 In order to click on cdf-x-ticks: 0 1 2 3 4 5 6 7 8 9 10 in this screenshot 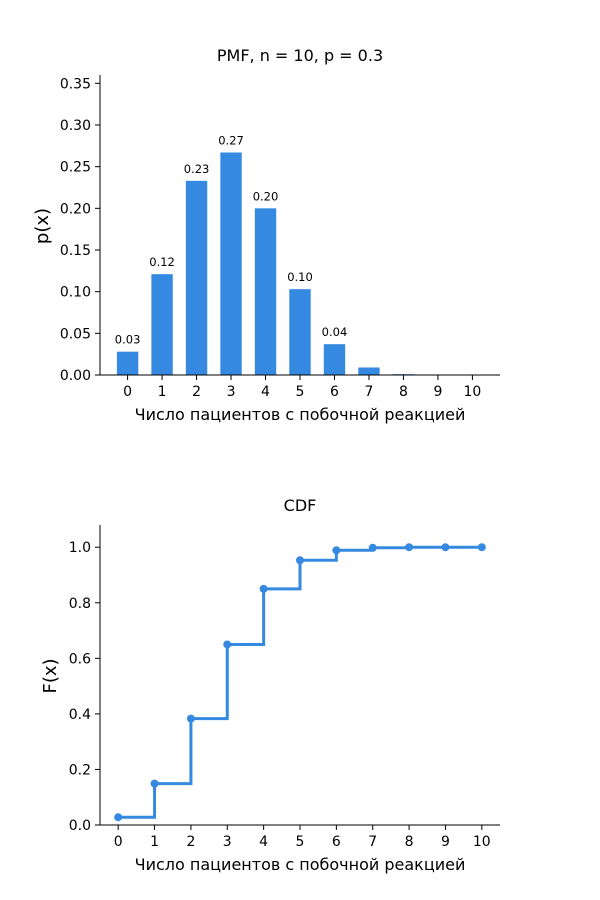, I will do `click(302, 837)`.